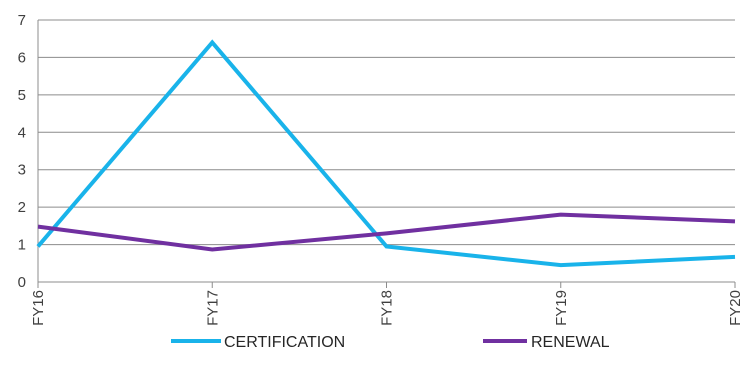 The width and height of the screenshot is (743, 377). What do you see at coordinates (735, 308) in the screenshot?
I see `x-tick-label: FY20` at bounding box center [735, 308].